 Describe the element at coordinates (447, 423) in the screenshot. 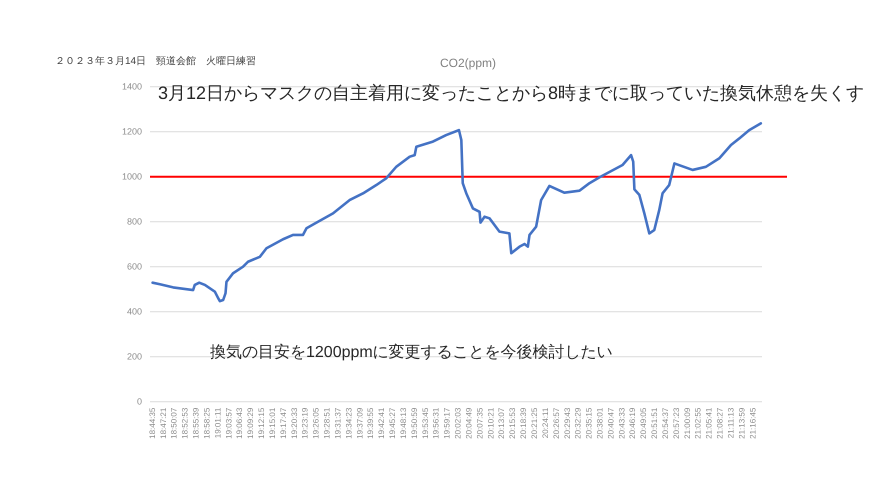

I see `x-tick-label: 19:59:17` at that location.